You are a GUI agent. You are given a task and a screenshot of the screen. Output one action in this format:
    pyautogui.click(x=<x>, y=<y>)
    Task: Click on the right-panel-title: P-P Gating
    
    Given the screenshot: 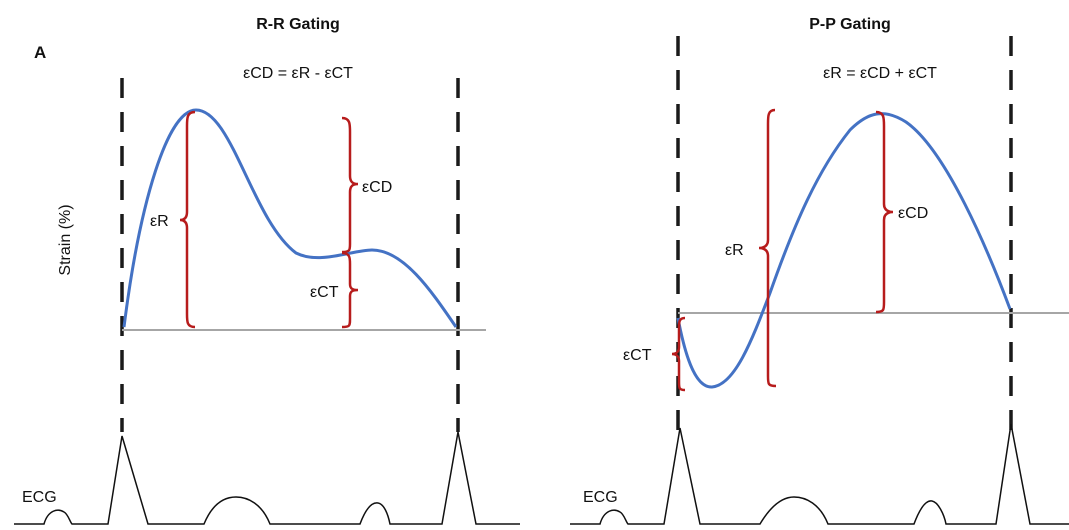 What is the action you would take?
    pyautogui.click(x=850, y=24)
    